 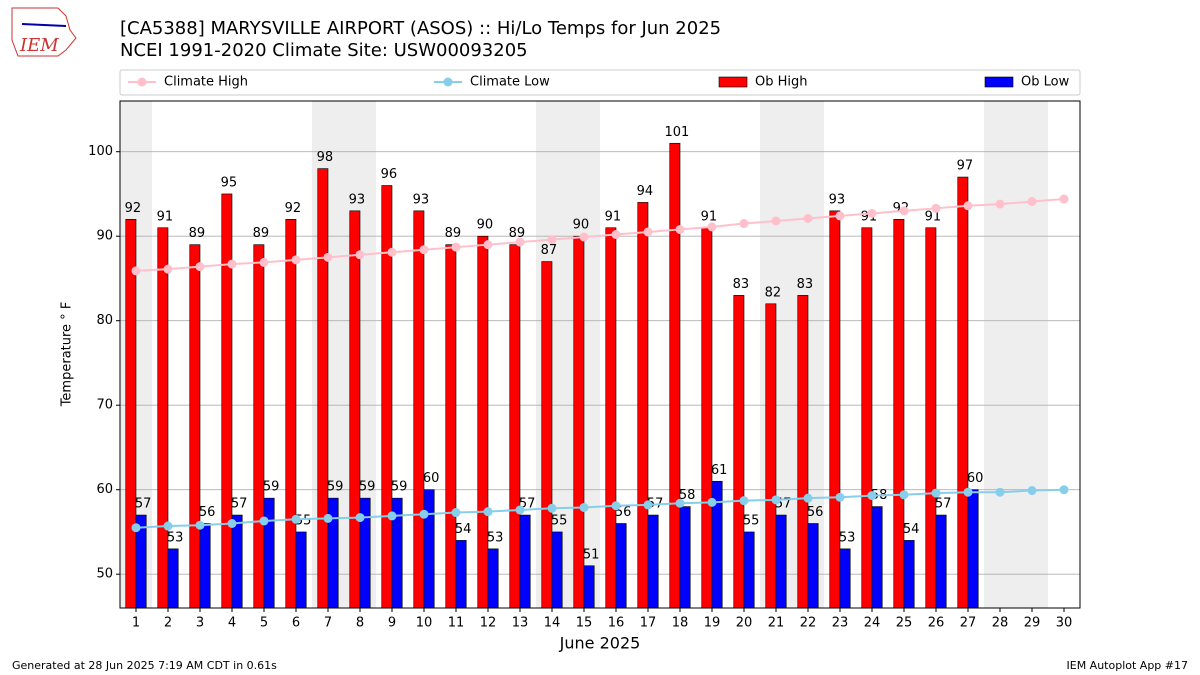 What do you see at coordinates (709, 216) in the screenshot?
I see `value-label: 91` at bounding box center [709, 216].